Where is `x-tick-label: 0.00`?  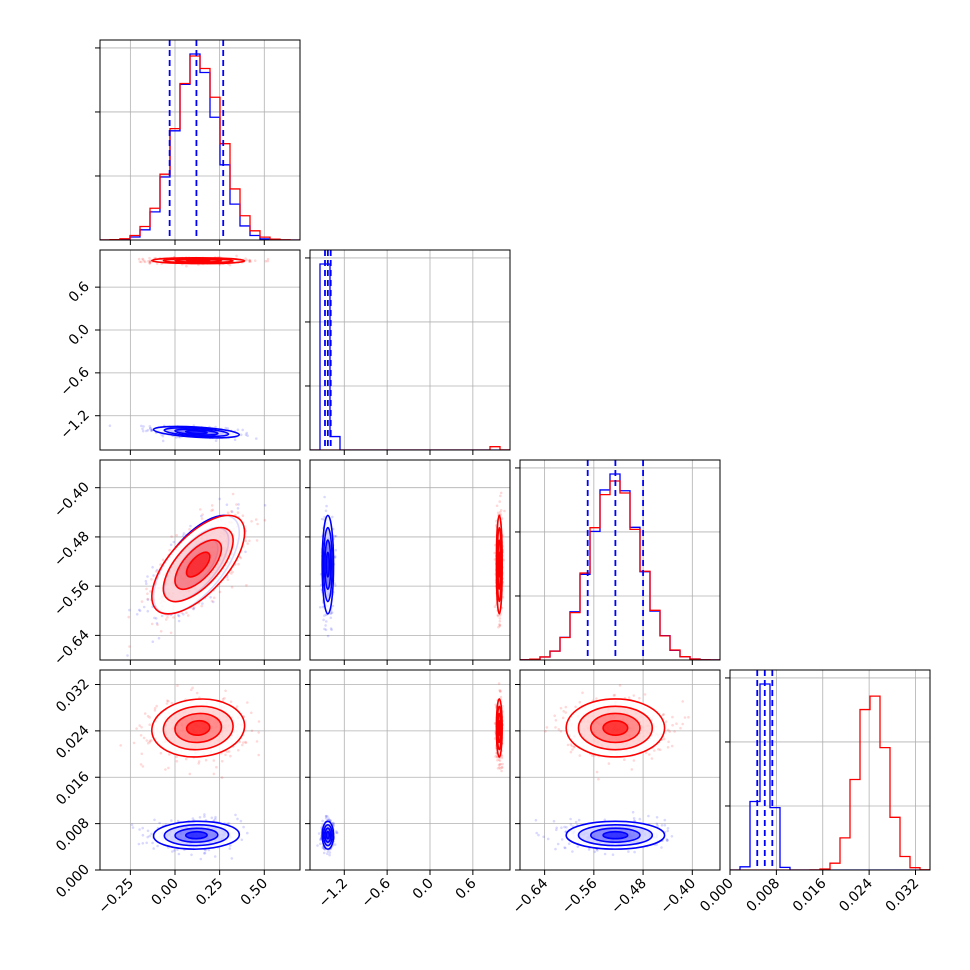 x-tick-label: 0.00 is located at coordinates (164, 892).